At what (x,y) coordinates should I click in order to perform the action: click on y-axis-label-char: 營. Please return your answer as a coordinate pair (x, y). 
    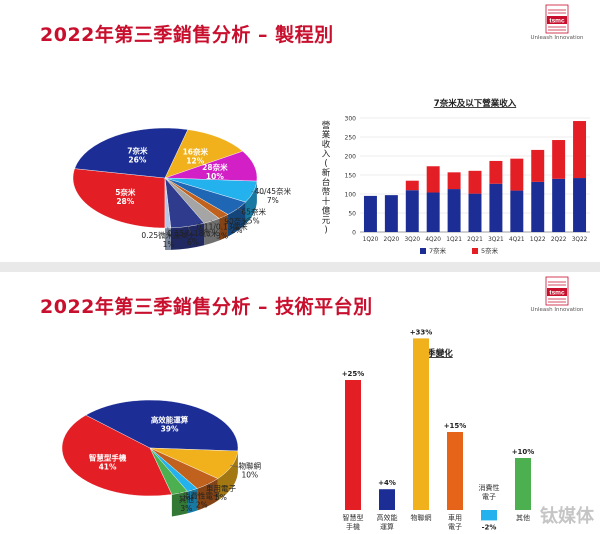
    Looking at the image, I should click on (326, 125).